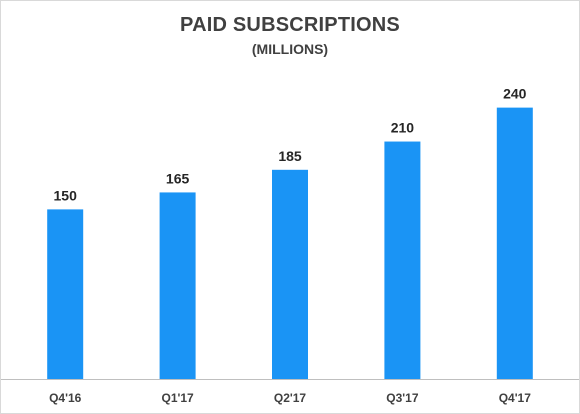  Describe the element at coordinates (290, 25) in the screenshot. I see `chart-title: PAID SUBSCRIPTIONS` at that location.